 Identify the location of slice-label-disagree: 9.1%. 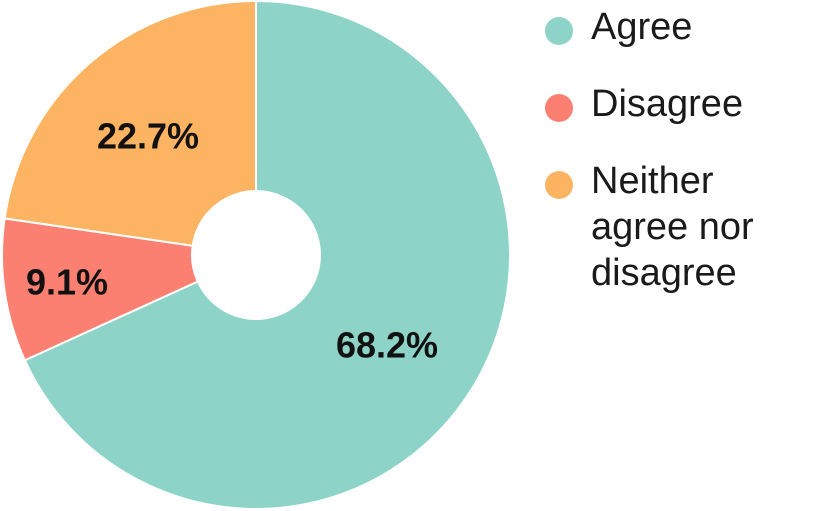
(67, 282).